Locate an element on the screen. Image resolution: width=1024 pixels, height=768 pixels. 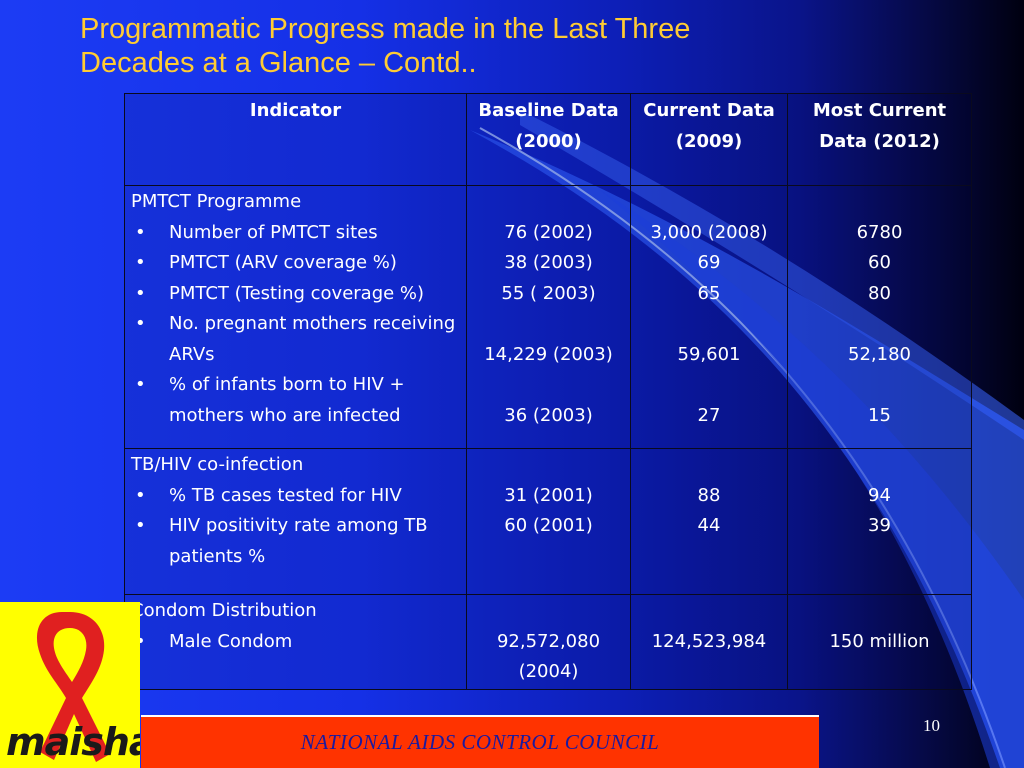
header-indicator: Indicator is located at coordinates (295, 139).